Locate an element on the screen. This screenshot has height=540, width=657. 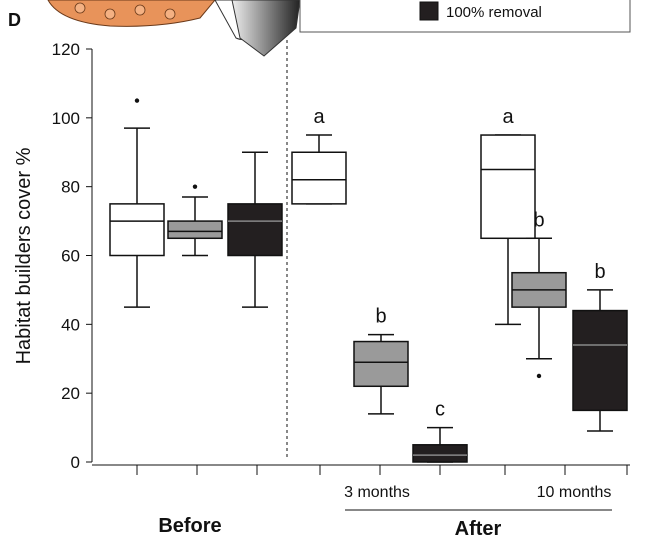
time-label: 3 months is located at coordinates (377, 492).